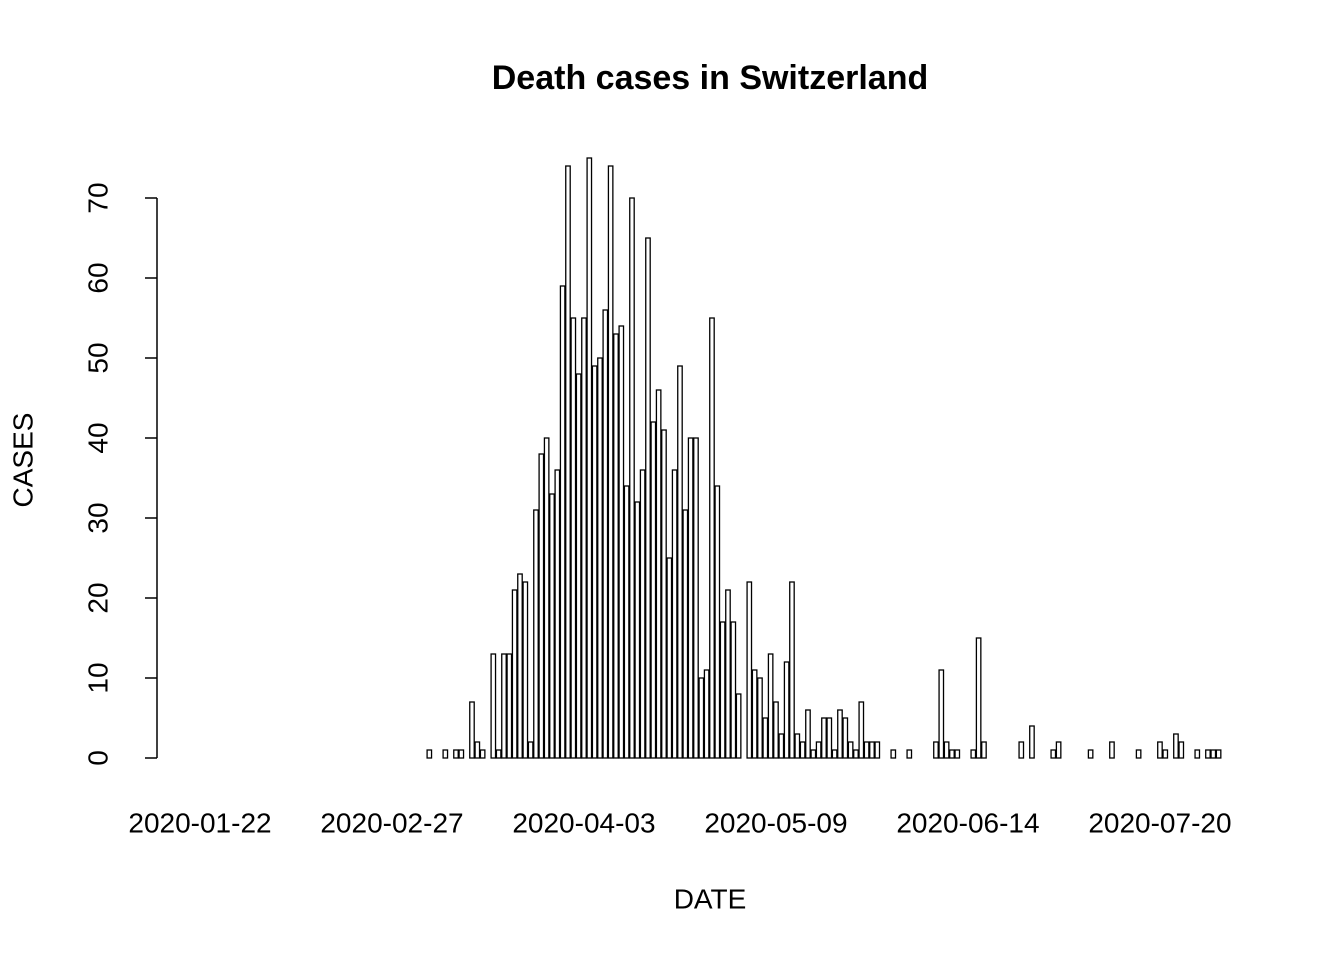 This screenshot has width=1344, height=960. Describe the element at coordinates (583, 822) in the screenshot. I see `x-tick-label: 2020-04-03` at that location.